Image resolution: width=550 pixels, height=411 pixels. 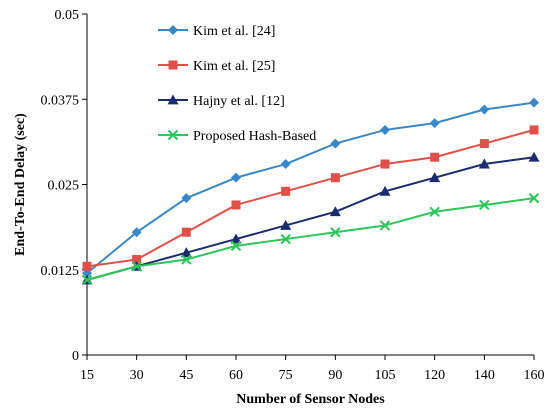 What do you see at coordinates (286, 375) in the screenshot?
I see `x-tick-label: 75` at bounding box center [286, 375].